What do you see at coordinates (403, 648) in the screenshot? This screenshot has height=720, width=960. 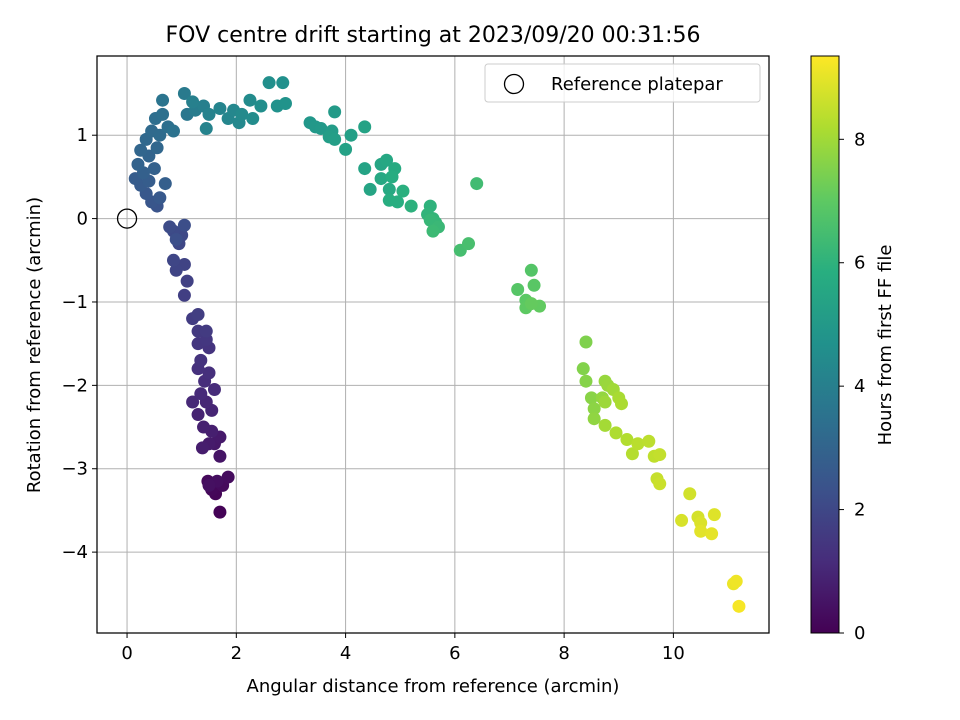 I see `x-axis: 0 2 4 6 8 10` at bounding box center [403, 648].